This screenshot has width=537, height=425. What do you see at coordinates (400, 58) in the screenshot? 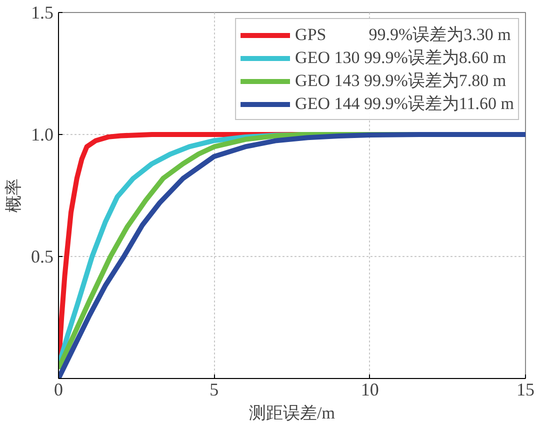
I see `legend-label: GEO 130 99.9%误差为8.60 m` at bounding box center [400, 58].